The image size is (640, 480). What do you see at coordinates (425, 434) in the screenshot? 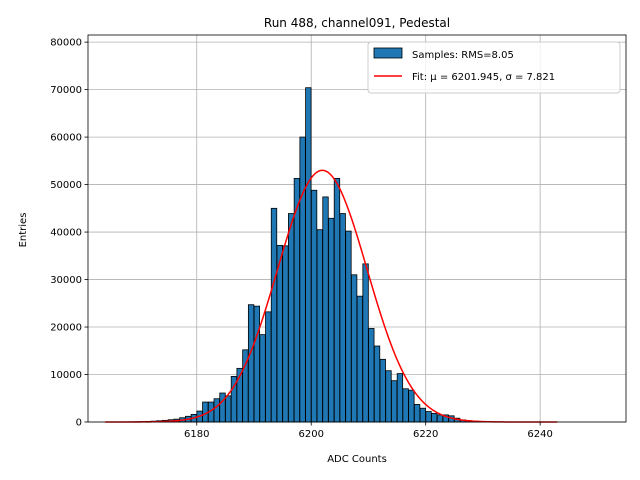
I see `x-tick-label: 6220` at bounding box center [425, 434].